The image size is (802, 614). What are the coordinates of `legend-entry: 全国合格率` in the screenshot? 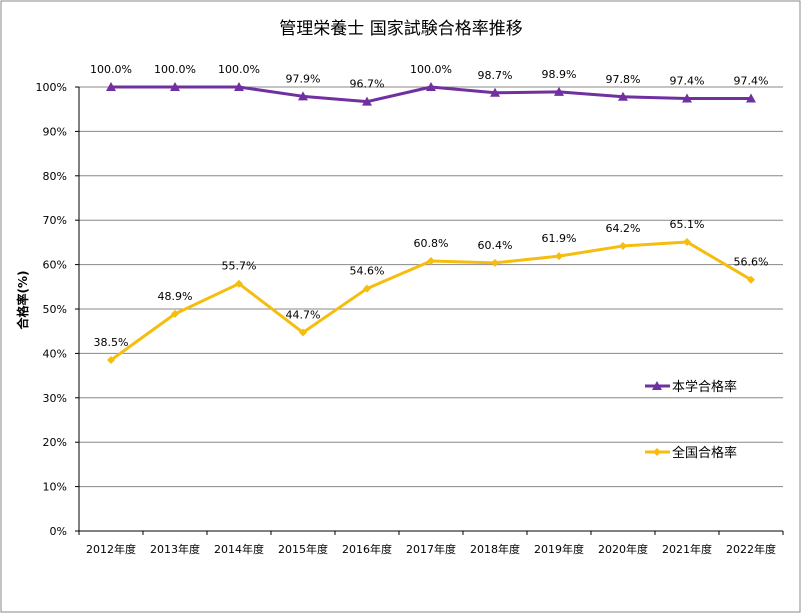 It's located at (691, 453).